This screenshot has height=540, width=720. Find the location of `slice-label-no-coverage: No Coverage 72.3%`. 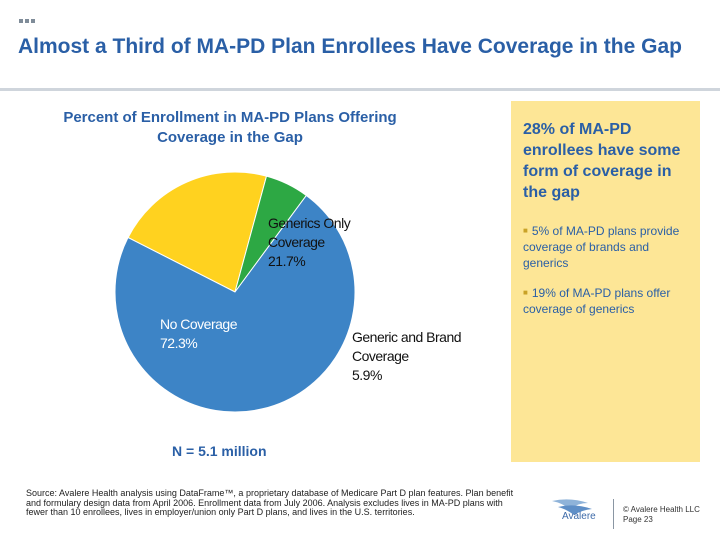

slice-label-no-coverage: No Coverage 72.3% is located at coordinates (215, 334).